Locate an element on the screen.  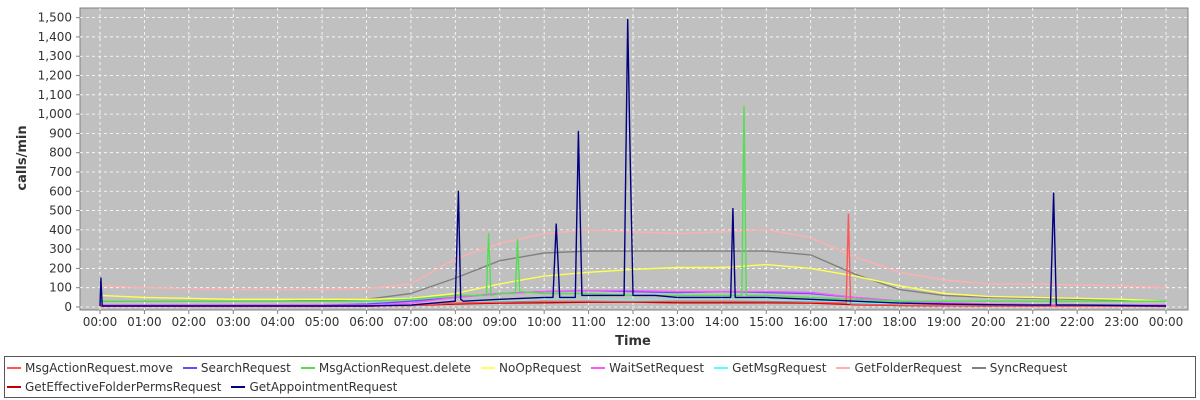
x-tick-label: 18:00 is located at coordinates (899, 322).